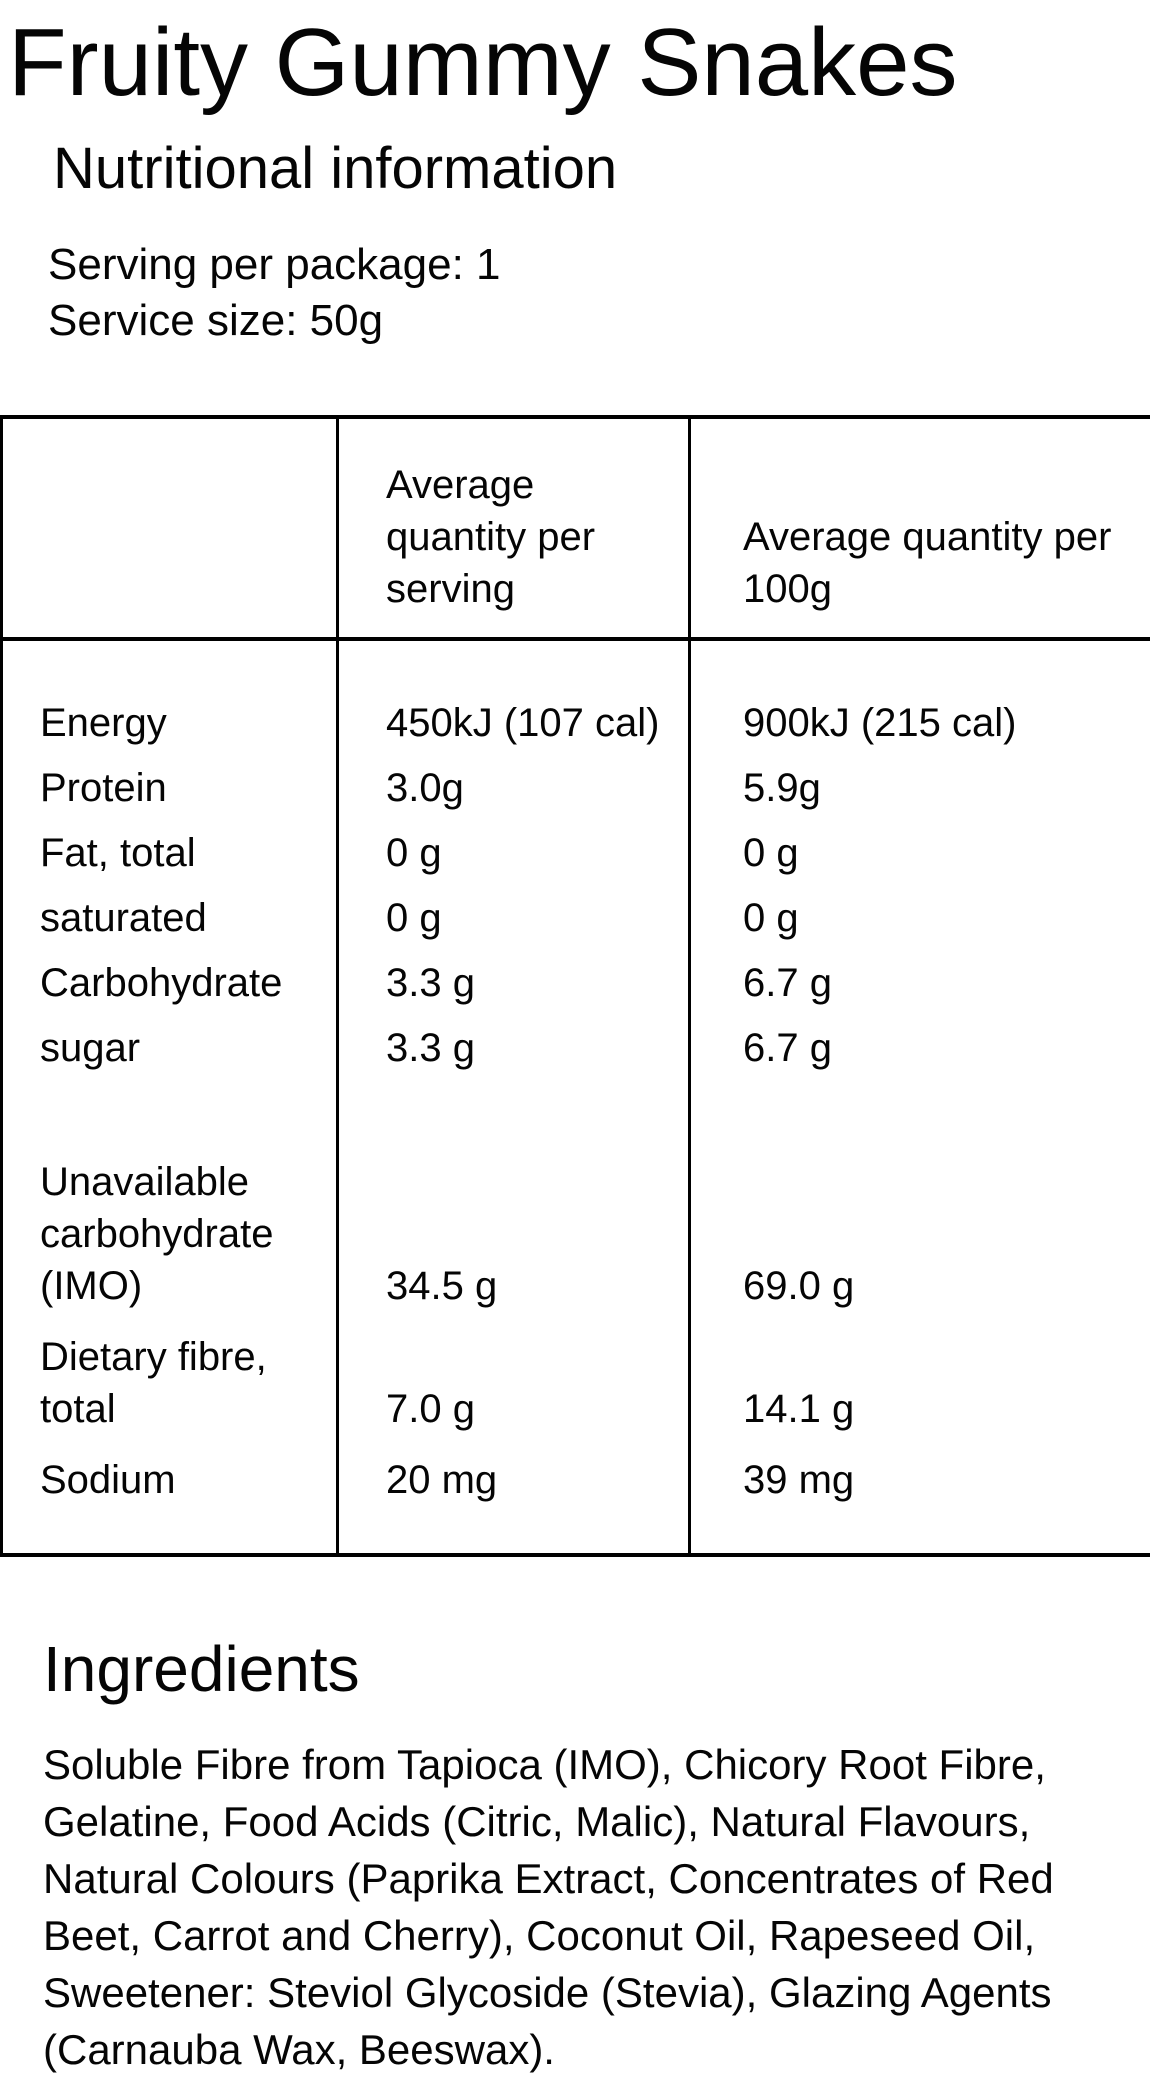  What do you see at coordinates (596, 2049) in the screenshot?
I see `ingredients-line: (Carnauba Wax, Beeswax).` at bounding box center [596, 2049].